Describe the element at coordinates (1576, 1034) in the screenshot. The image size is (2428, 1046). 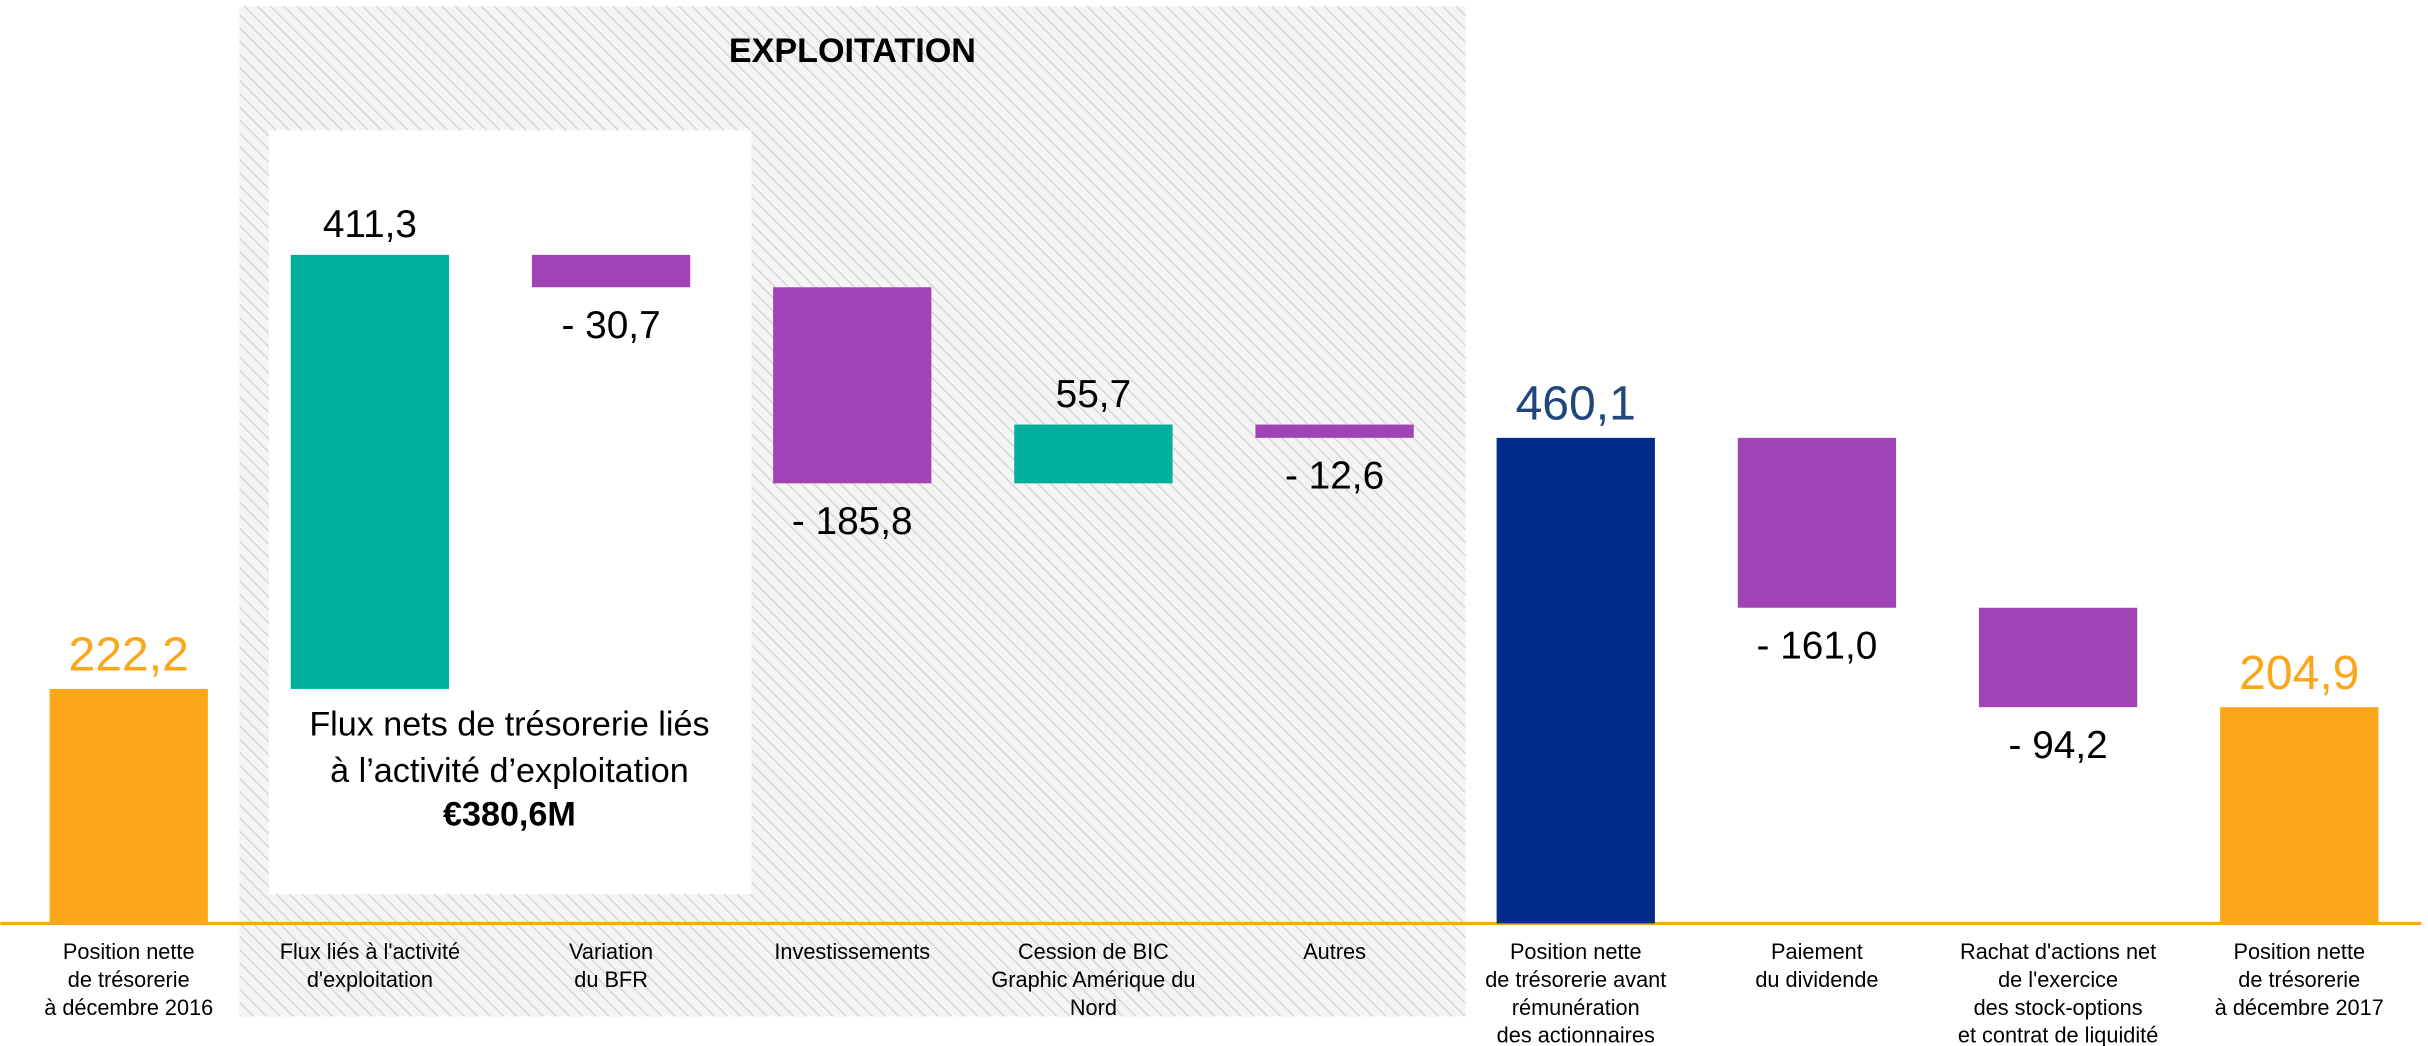
I see `x-tick-label-line: des actionnaires` at that location.